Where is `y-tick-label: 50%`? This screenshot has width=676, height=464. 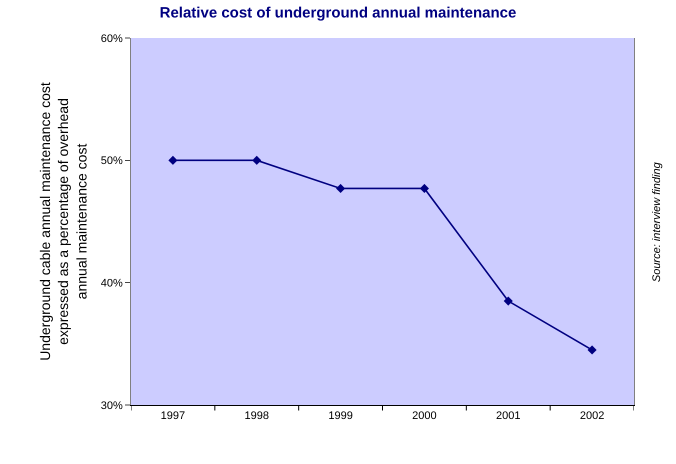 y-tick-label: 50% is located at coordinates (112, 161).